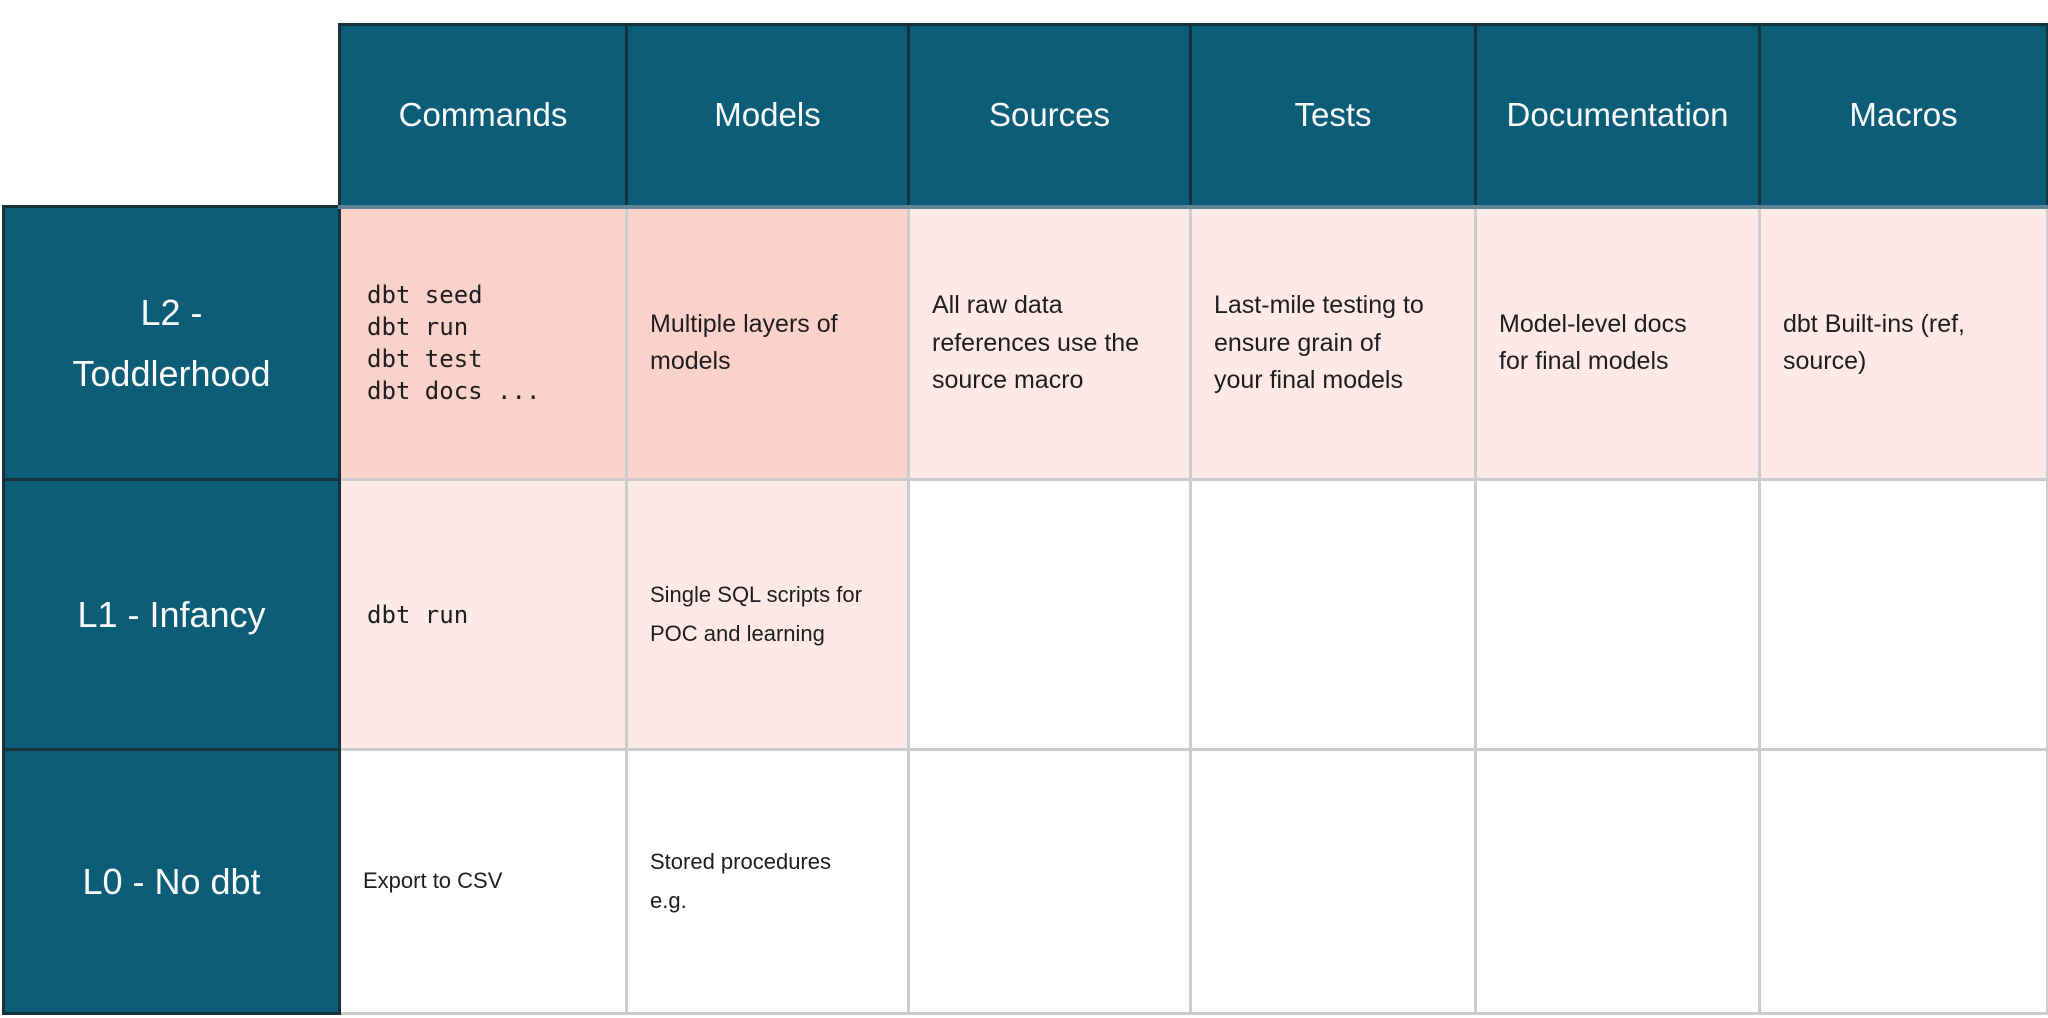 This screenshot has width=2048, height=1018. What do you see at coordinates (1903, 116) in the screenshot?
I see `column-header-macros: Macros` at bounding box center [1903, 116].